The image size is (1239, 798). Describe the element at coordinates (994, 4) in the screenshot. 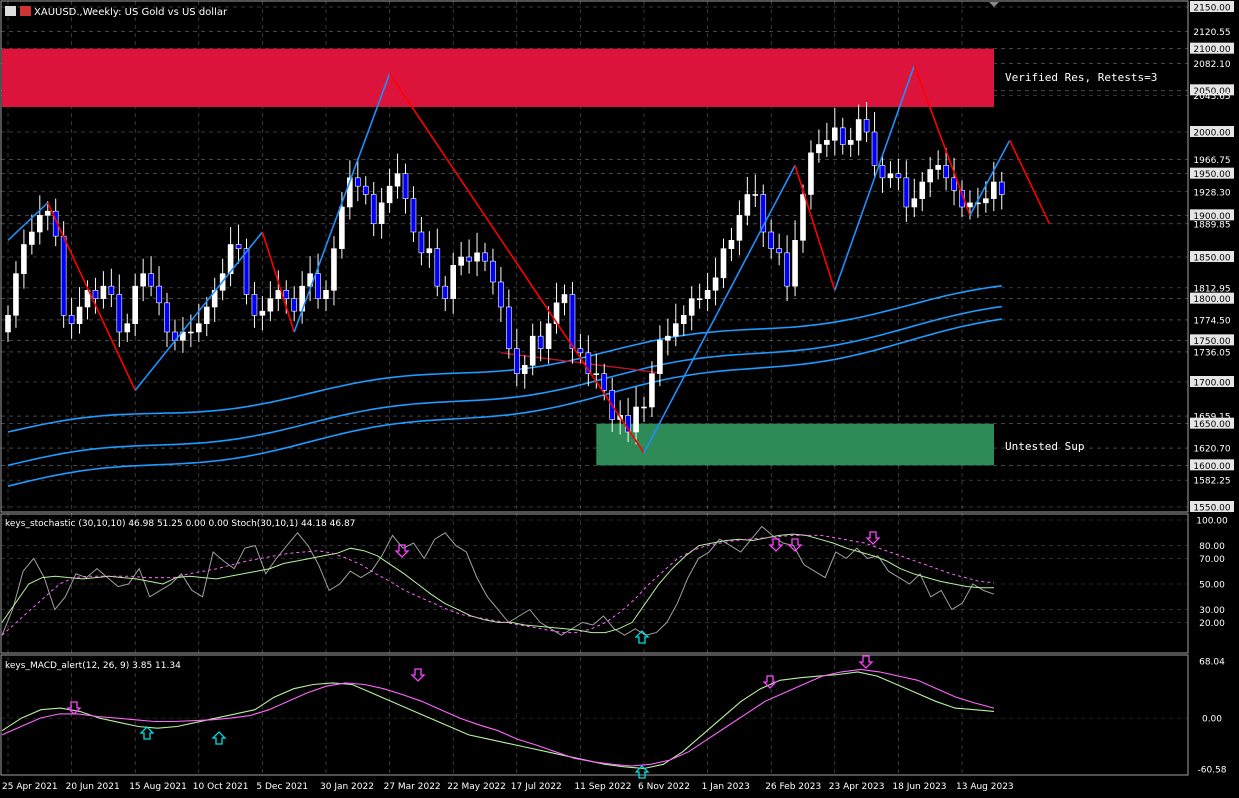

I see `scroll-marker-icon` at that location.